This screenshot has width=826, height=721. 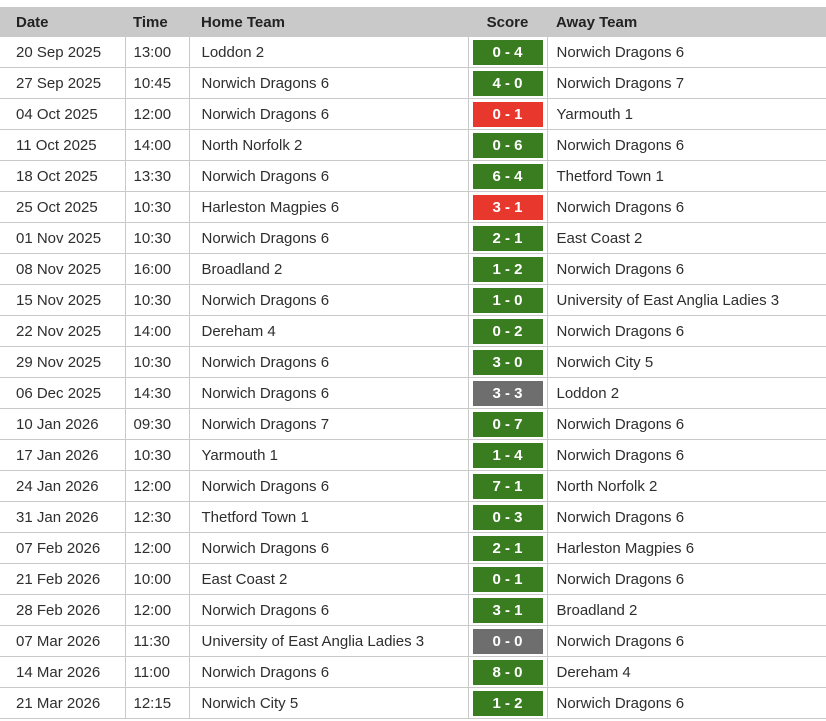 What do you see at coordinates (329, 455) in the screenshot?
I see `home-team-cell: Yarmouth 1` at bounding box center [329, 455].